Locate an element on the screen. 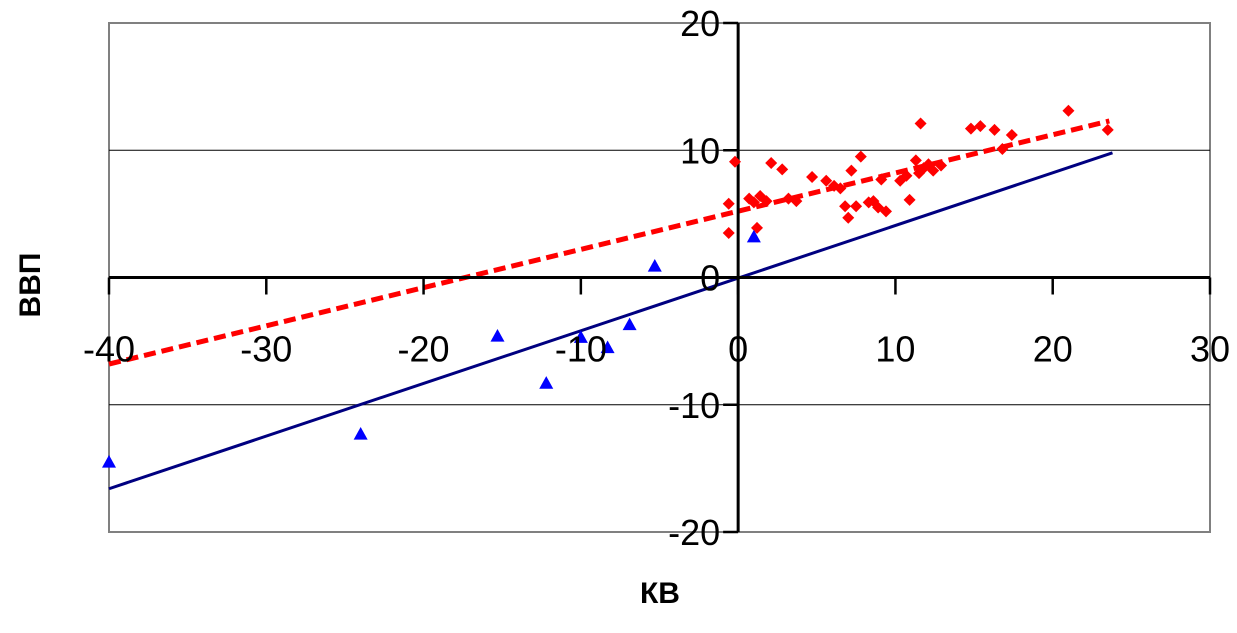 This screenshot has width=1237, height=633. x-tick-label: -40 is located at coordinates (109, 349).